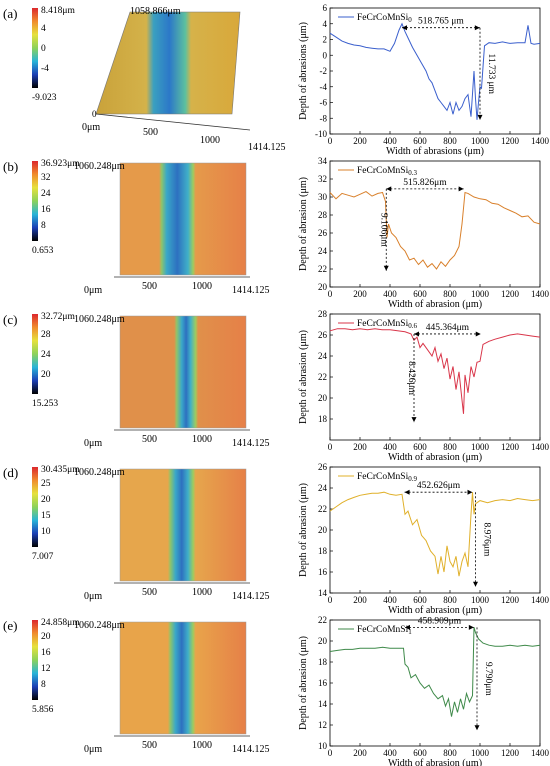 The height and width of the screenshot is (766, 550). What do you see at coordinates (425, 183) in the screenshot?
I see `width-annotation-label: 515.826μm` at bounding box center [425, 183].